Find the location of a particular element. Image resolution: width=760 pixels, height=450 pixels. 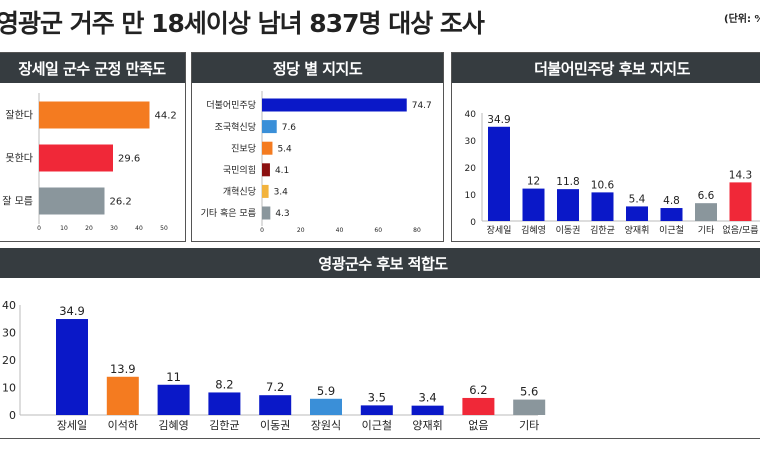

category-label: 더불어민주당 is located at coordinates (231, 105).